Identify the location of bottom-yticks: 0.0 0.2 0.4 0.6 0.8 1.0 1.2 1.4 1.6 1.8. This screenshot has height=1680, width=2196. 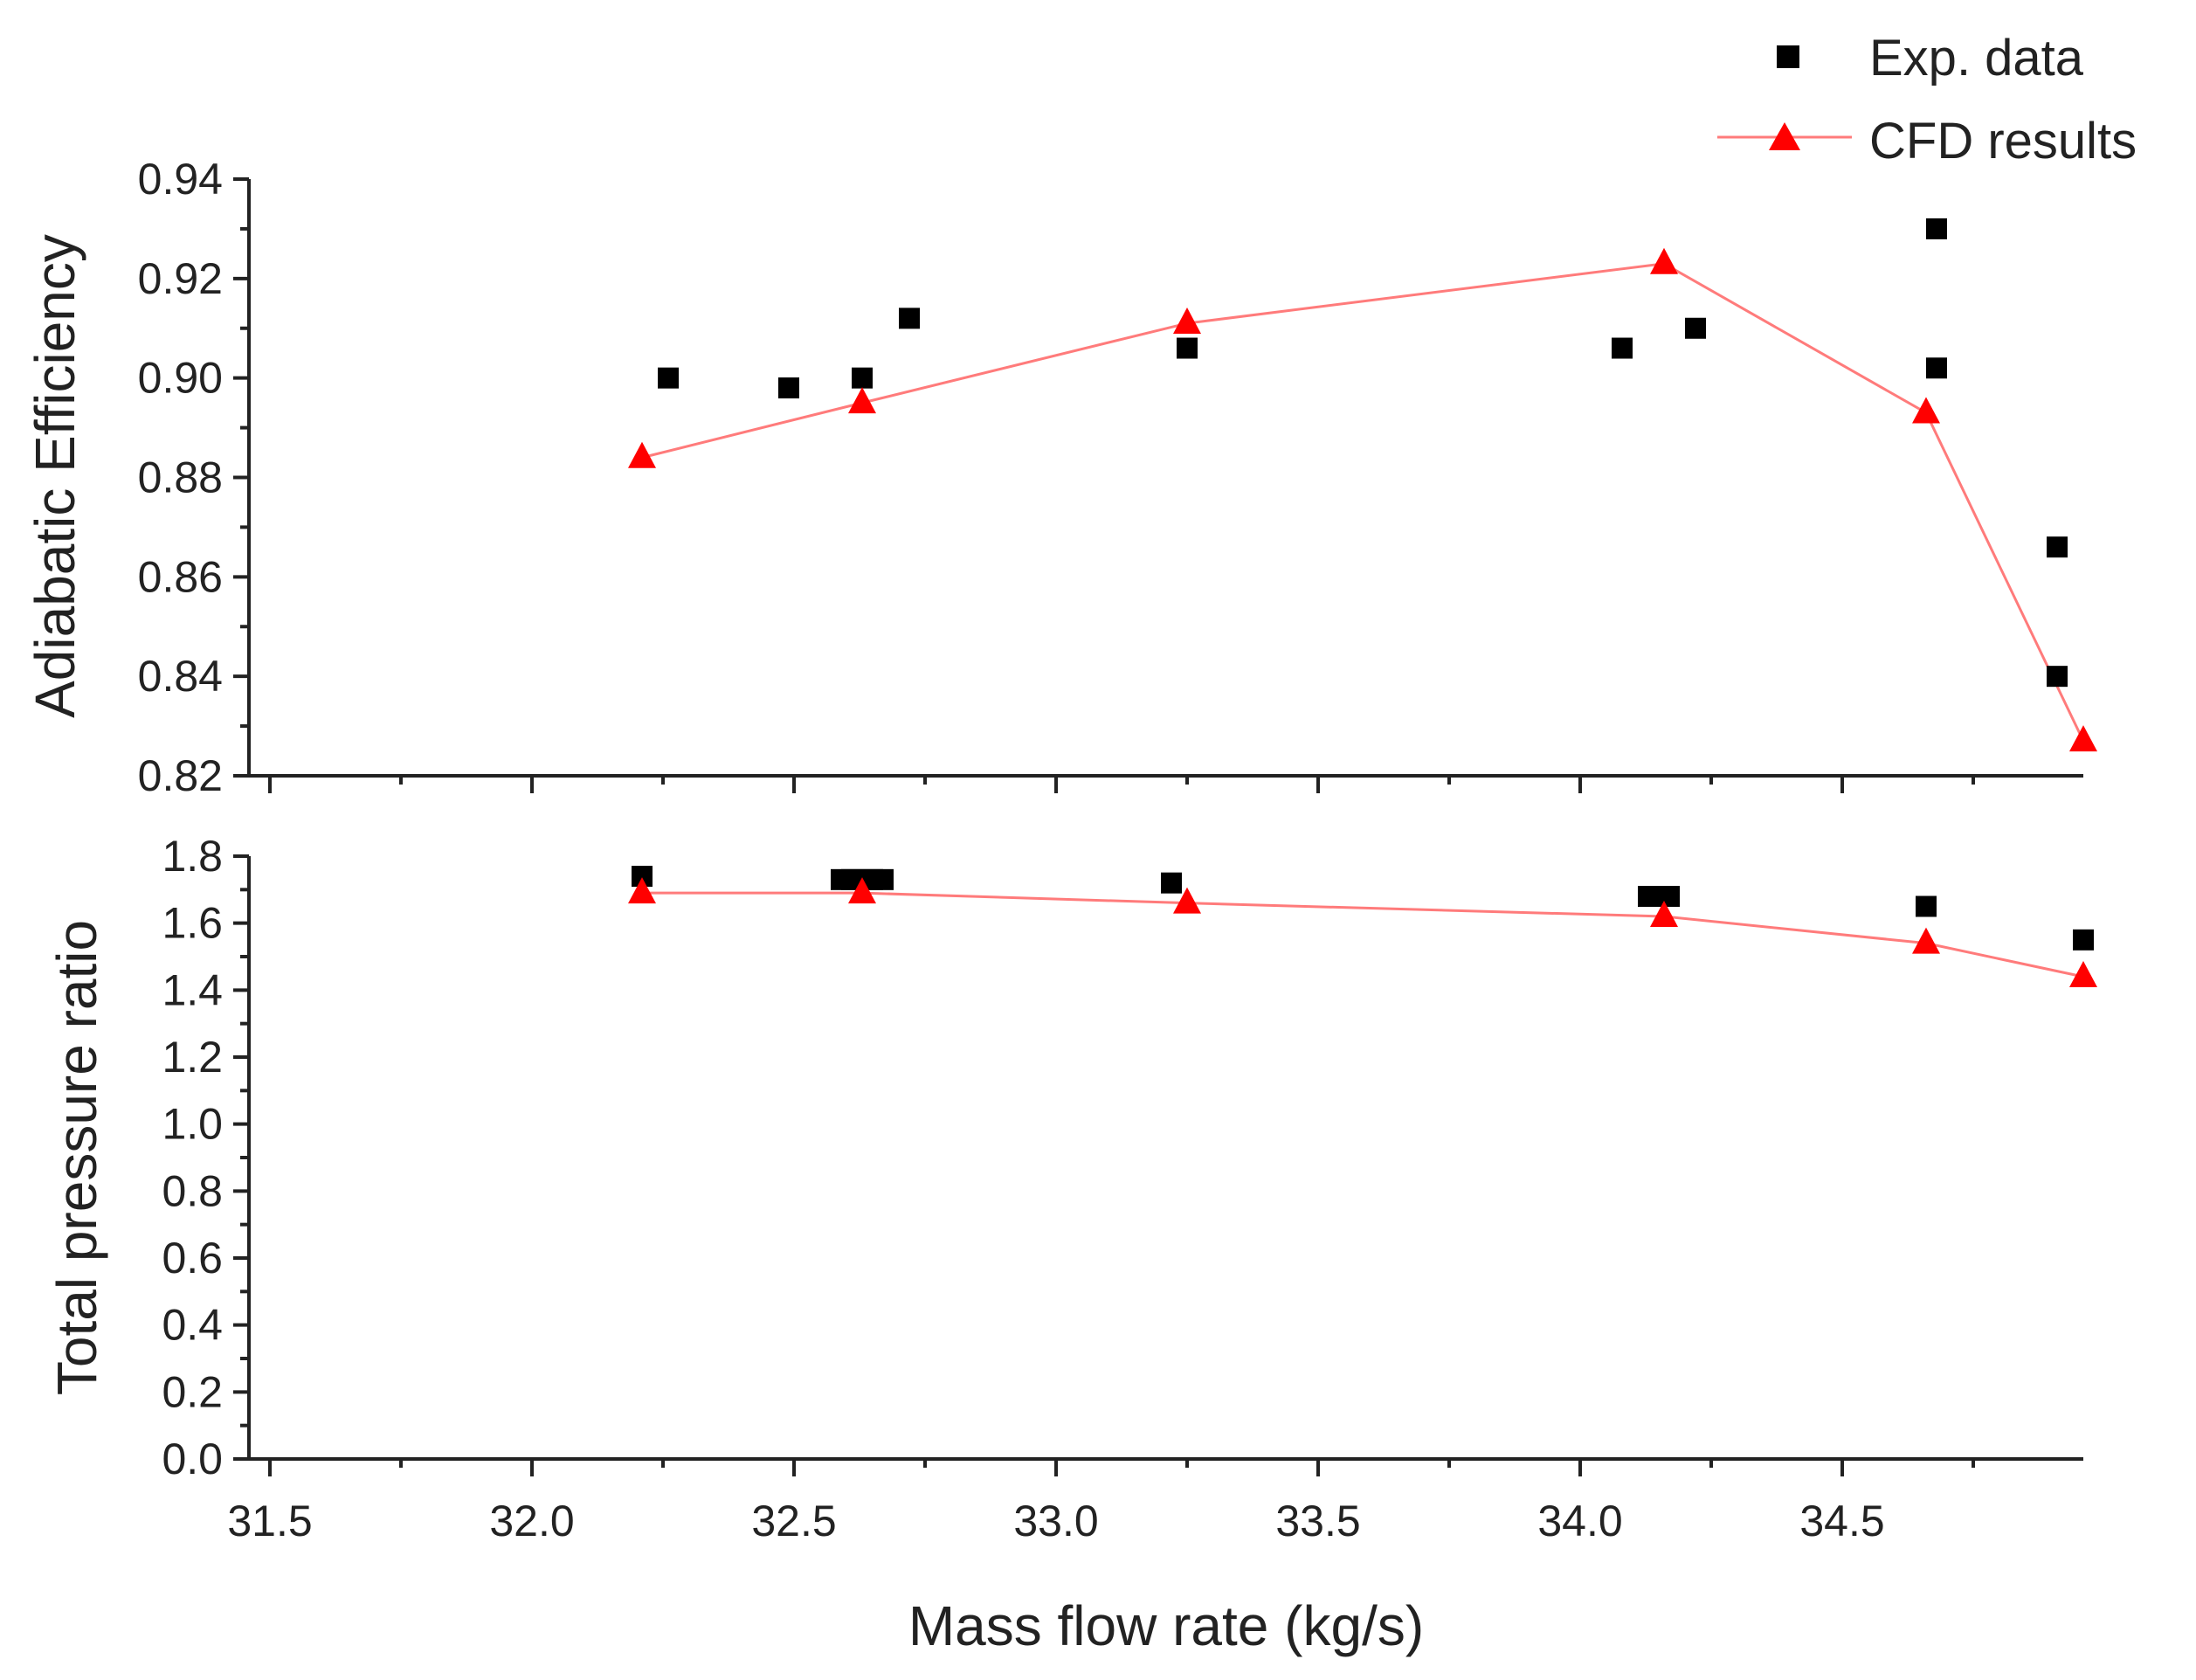
(206, 1157).